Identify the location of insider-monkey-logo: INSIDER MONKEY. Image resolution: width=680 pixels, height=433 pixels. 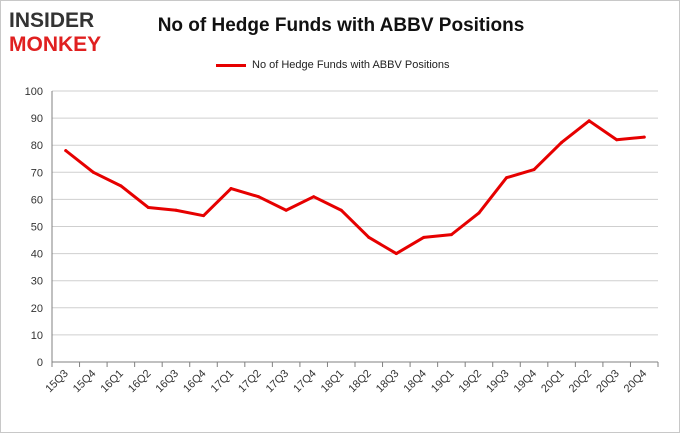
(68, 32).